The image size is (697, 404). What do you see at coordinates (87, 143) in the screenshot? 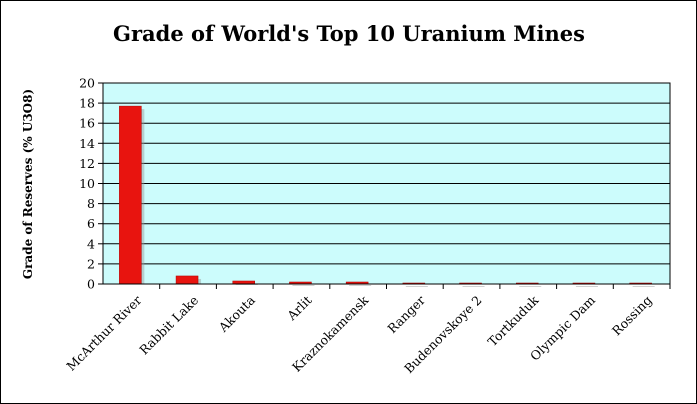
I see `y-tick-label: 14` at bounding box center [87, 143].